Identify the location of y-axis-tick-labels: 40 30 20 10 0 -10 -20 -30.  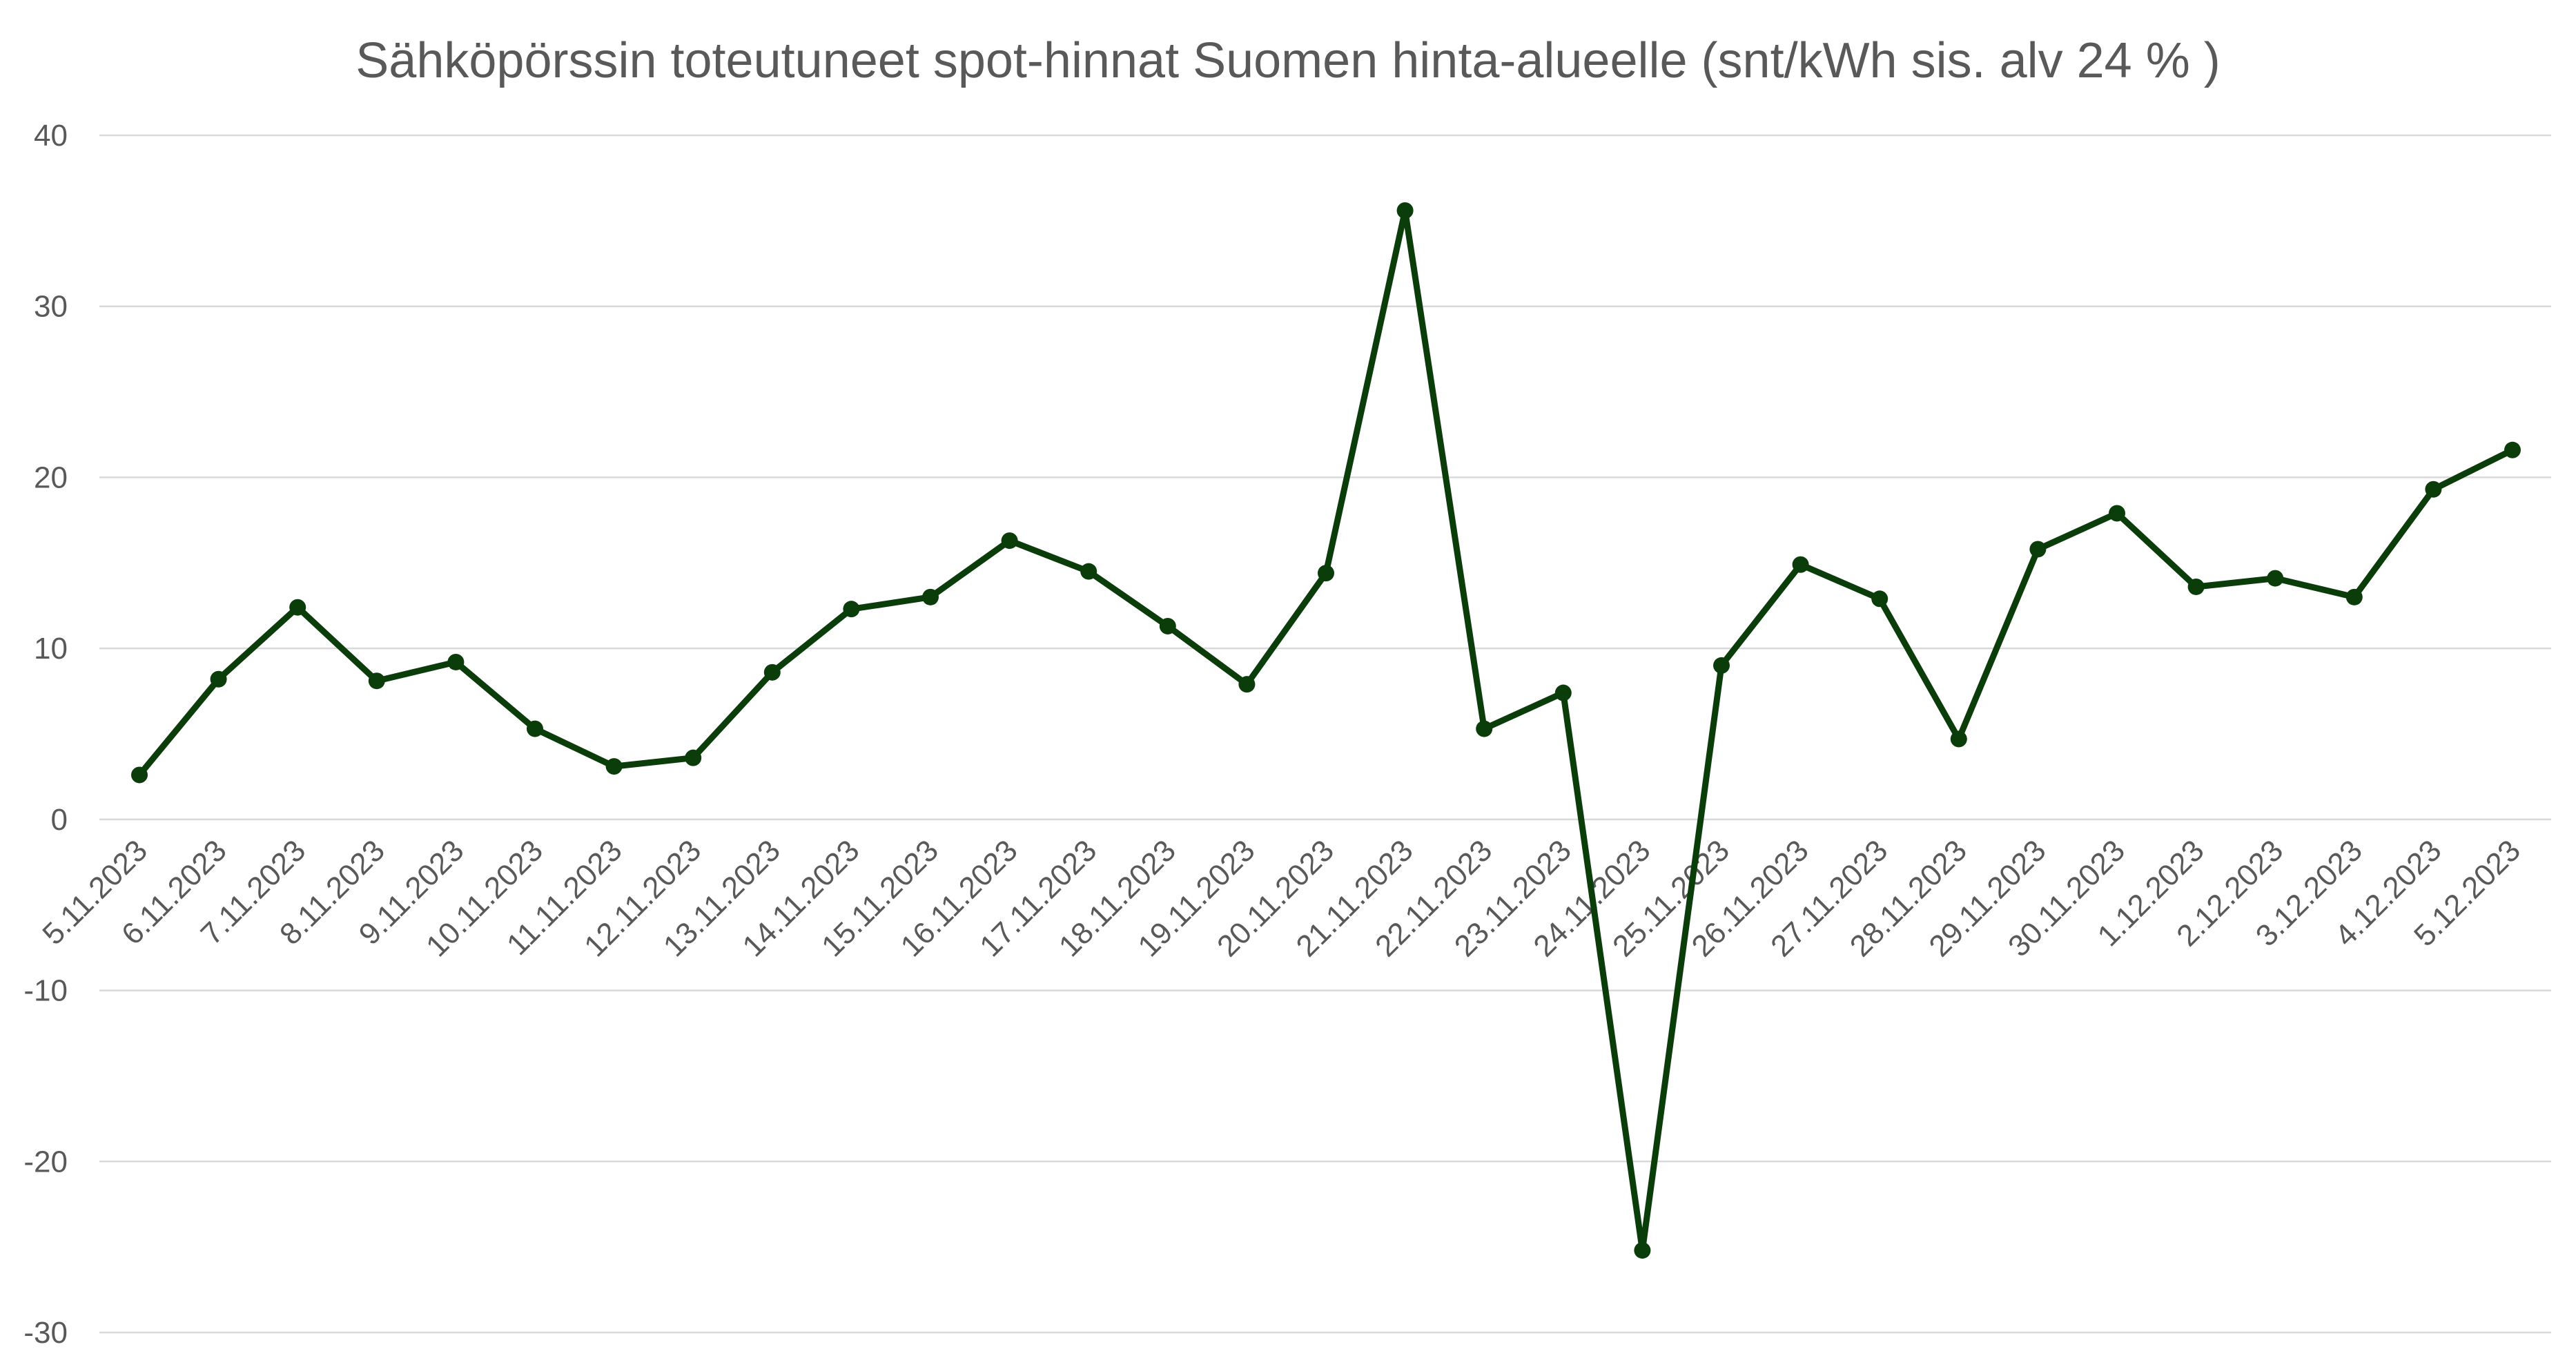
(45, 734).